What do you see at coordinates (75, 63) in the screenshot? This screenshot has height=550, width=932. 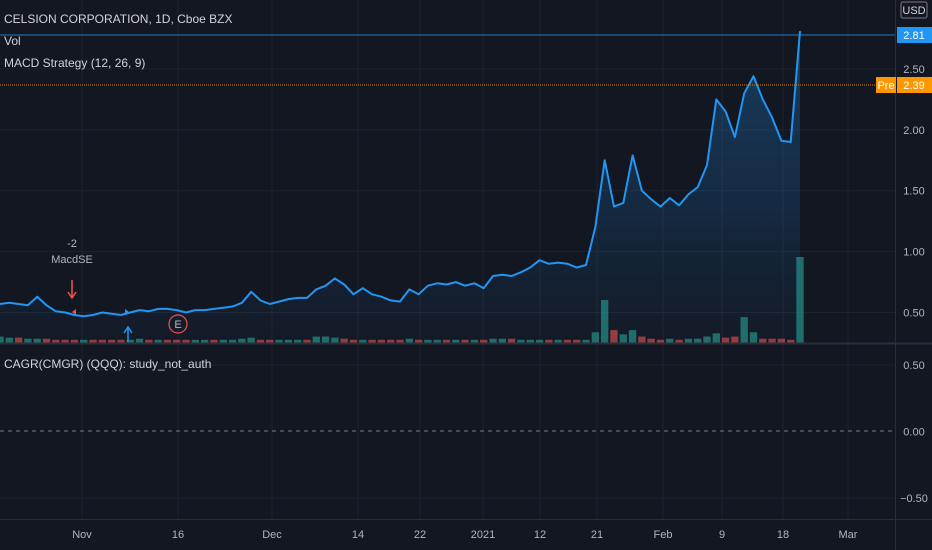 I see `strategy-legend: MACD Strategy (12, 26, 9)` at bounding box center [75, 63].